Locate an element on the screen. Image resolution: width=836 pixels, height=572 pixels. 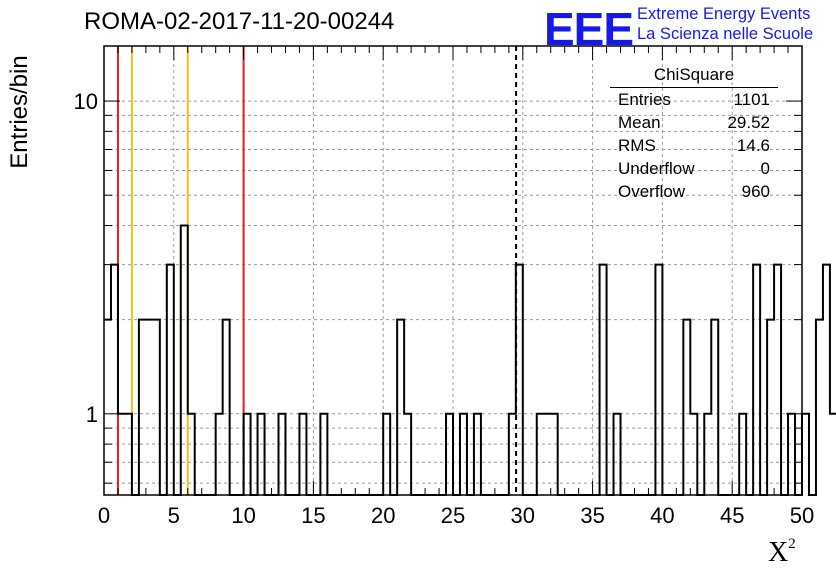
stats-label: Underflow is located at coordinates (656, 168).